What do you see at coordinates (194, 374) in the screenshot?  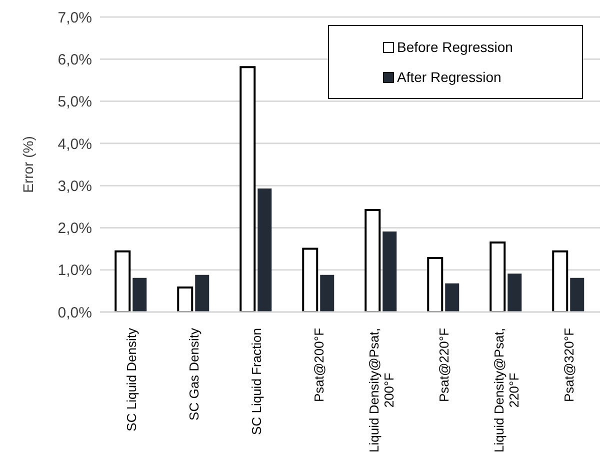 I see `x-tick-label: SC Gas Density` at bounding box center [194, 374].